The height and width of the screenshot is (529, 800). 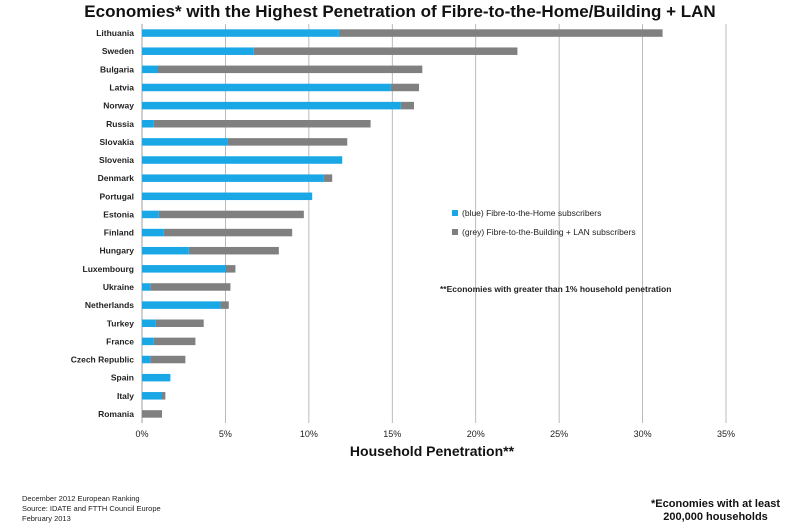 What do you see at coordinates (108, 269) in the screenshot?
I see `category-label: Luxembourg` at bounding box center [108, 269].